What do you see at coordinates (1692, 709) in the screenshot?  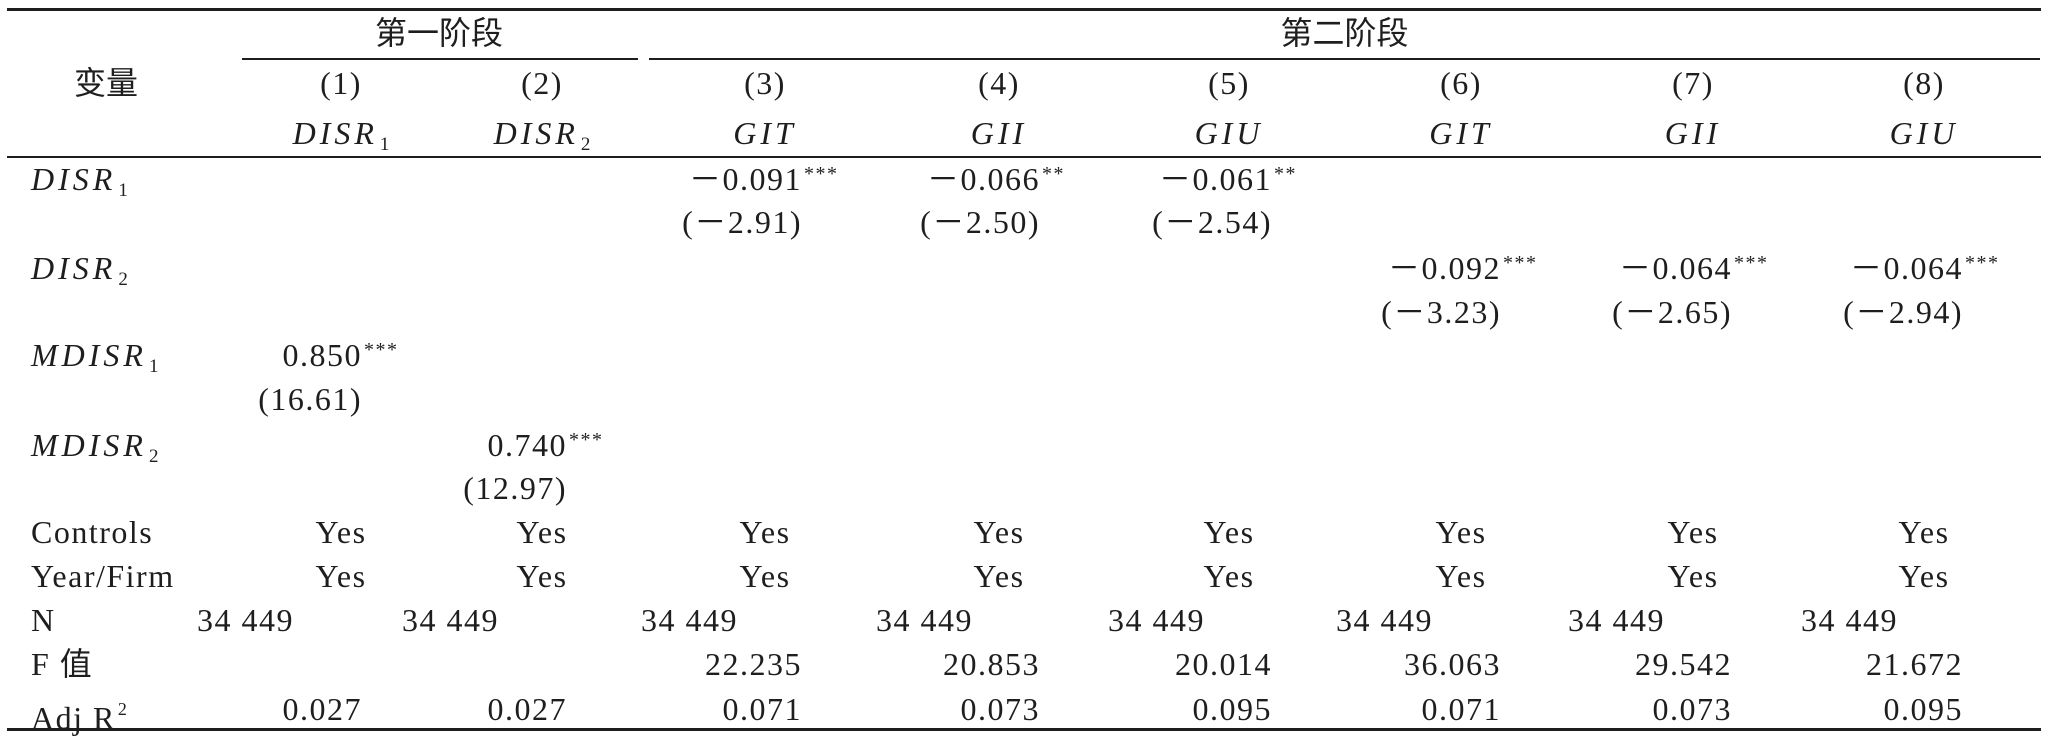 I see `adj-r2-col7: 0.073` at bounding box center [1692, 709].